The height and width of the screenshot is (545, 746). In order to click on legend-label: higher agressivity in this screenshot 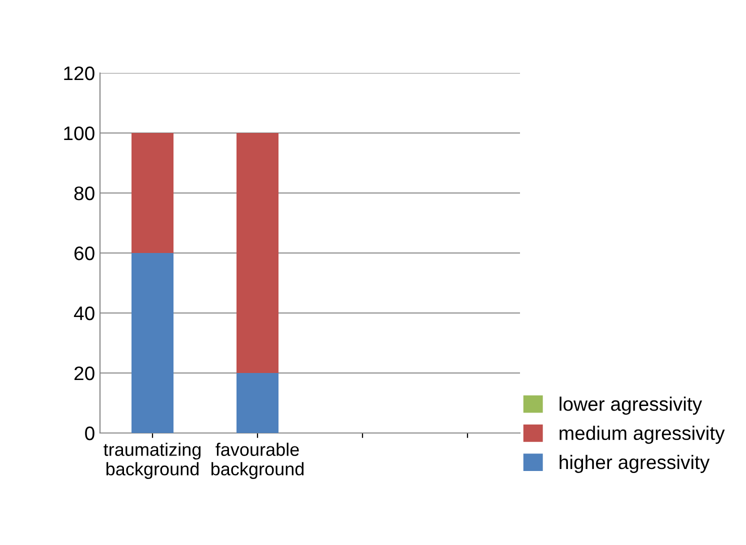, I will do `click(635, 463)`.